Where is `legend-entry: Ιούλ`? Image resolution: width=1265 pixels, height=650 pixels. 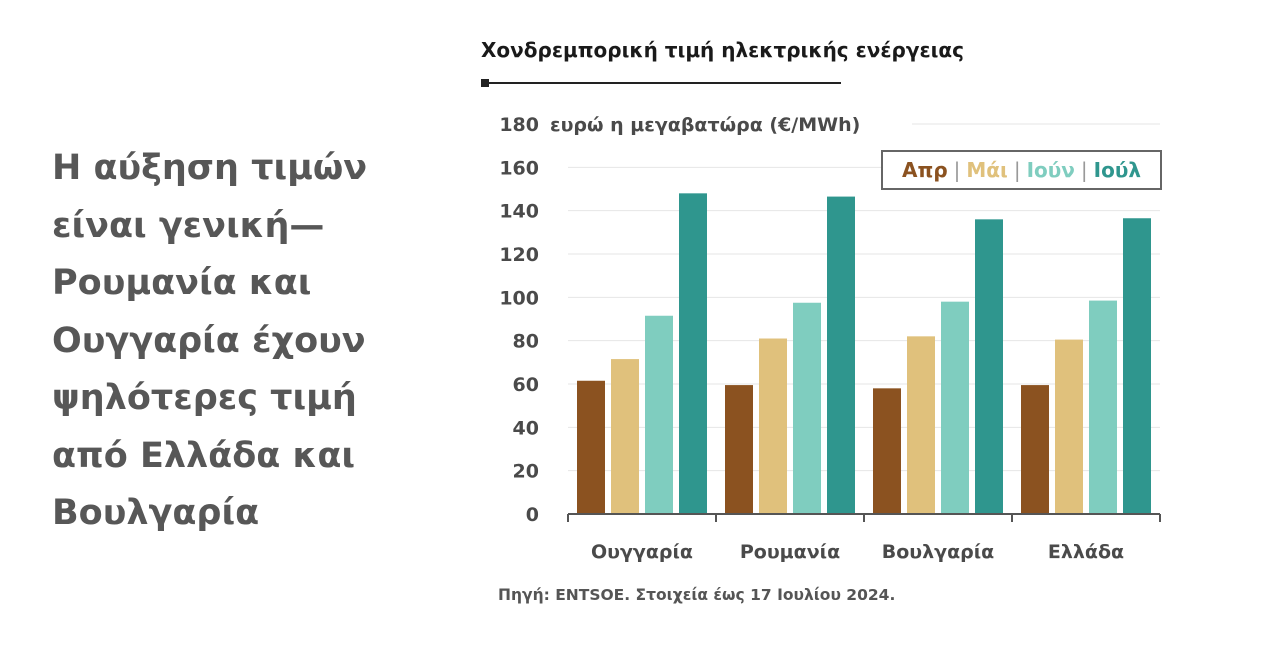 legend-entry: Ιούλ is located at coordinates (1117, 170).